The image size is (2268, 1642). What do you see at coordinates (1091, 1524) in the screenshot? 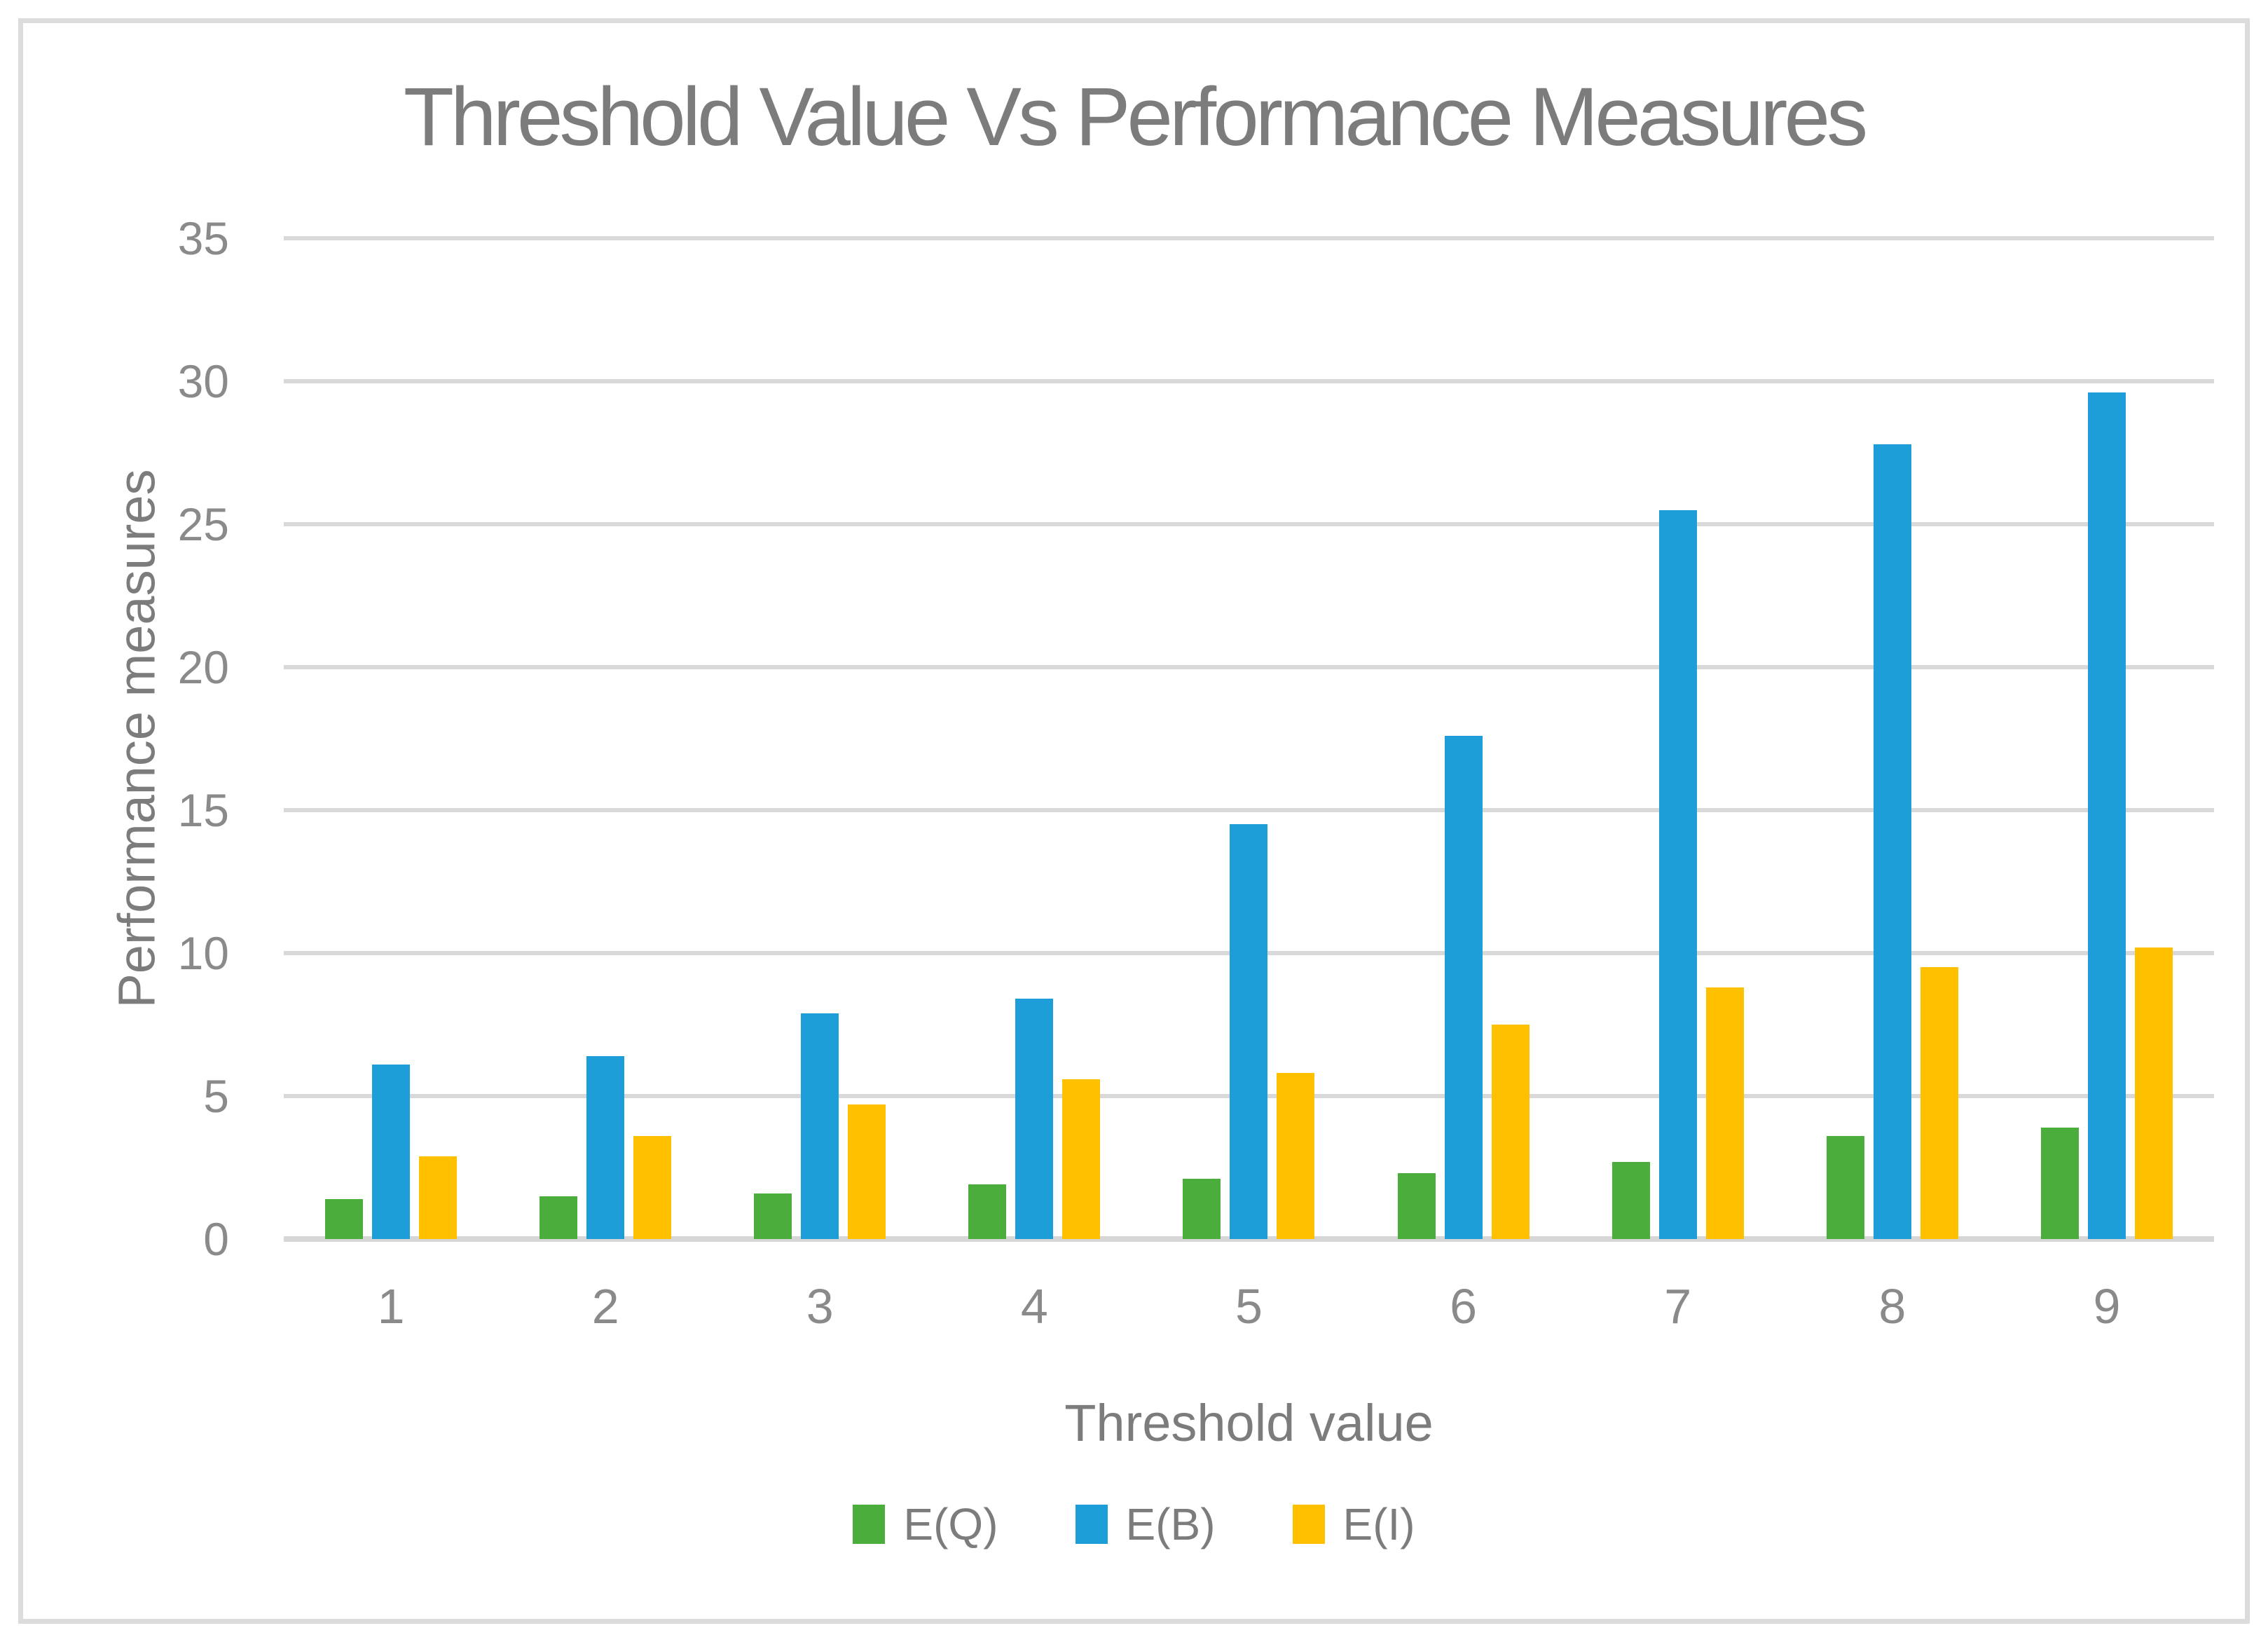
I see `legend-swatch-E(B)` at bounding box center [1091, 1524].